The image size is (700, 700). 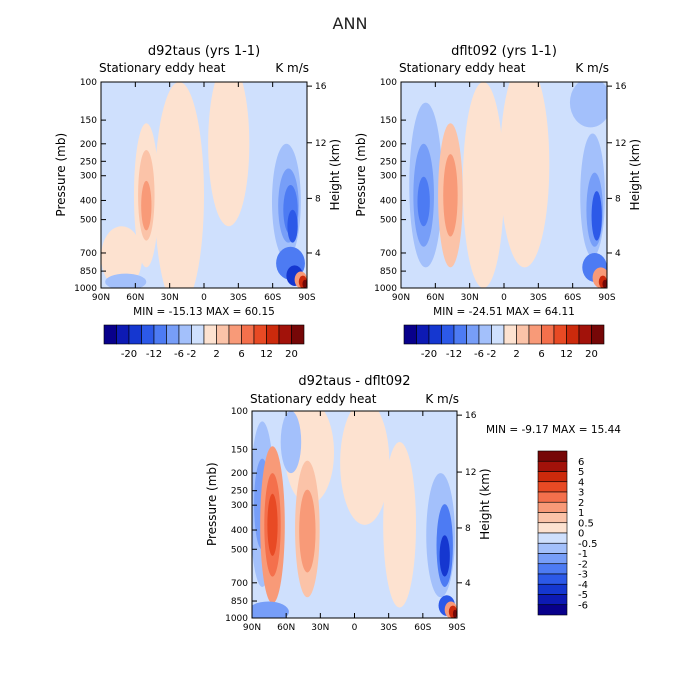 What do you see at coordinates (606, 298) in the screenshot?
I see `x-tick-label: 90S` at bounding box center [606, 298].